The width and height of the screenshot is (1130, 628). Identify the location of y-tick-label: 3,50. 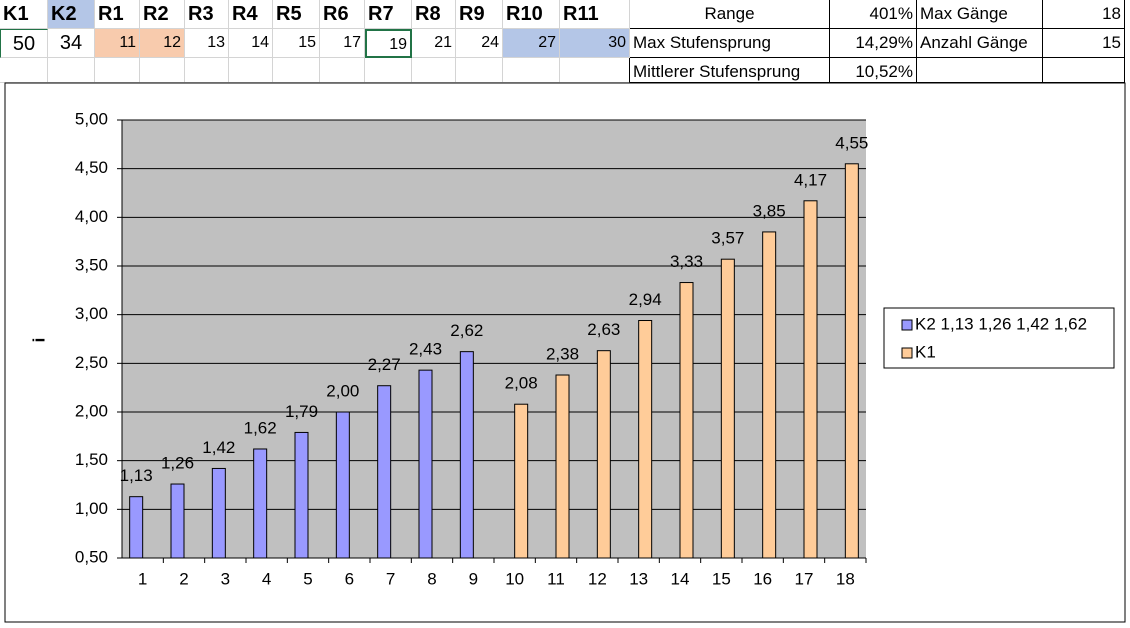
(91, 264).